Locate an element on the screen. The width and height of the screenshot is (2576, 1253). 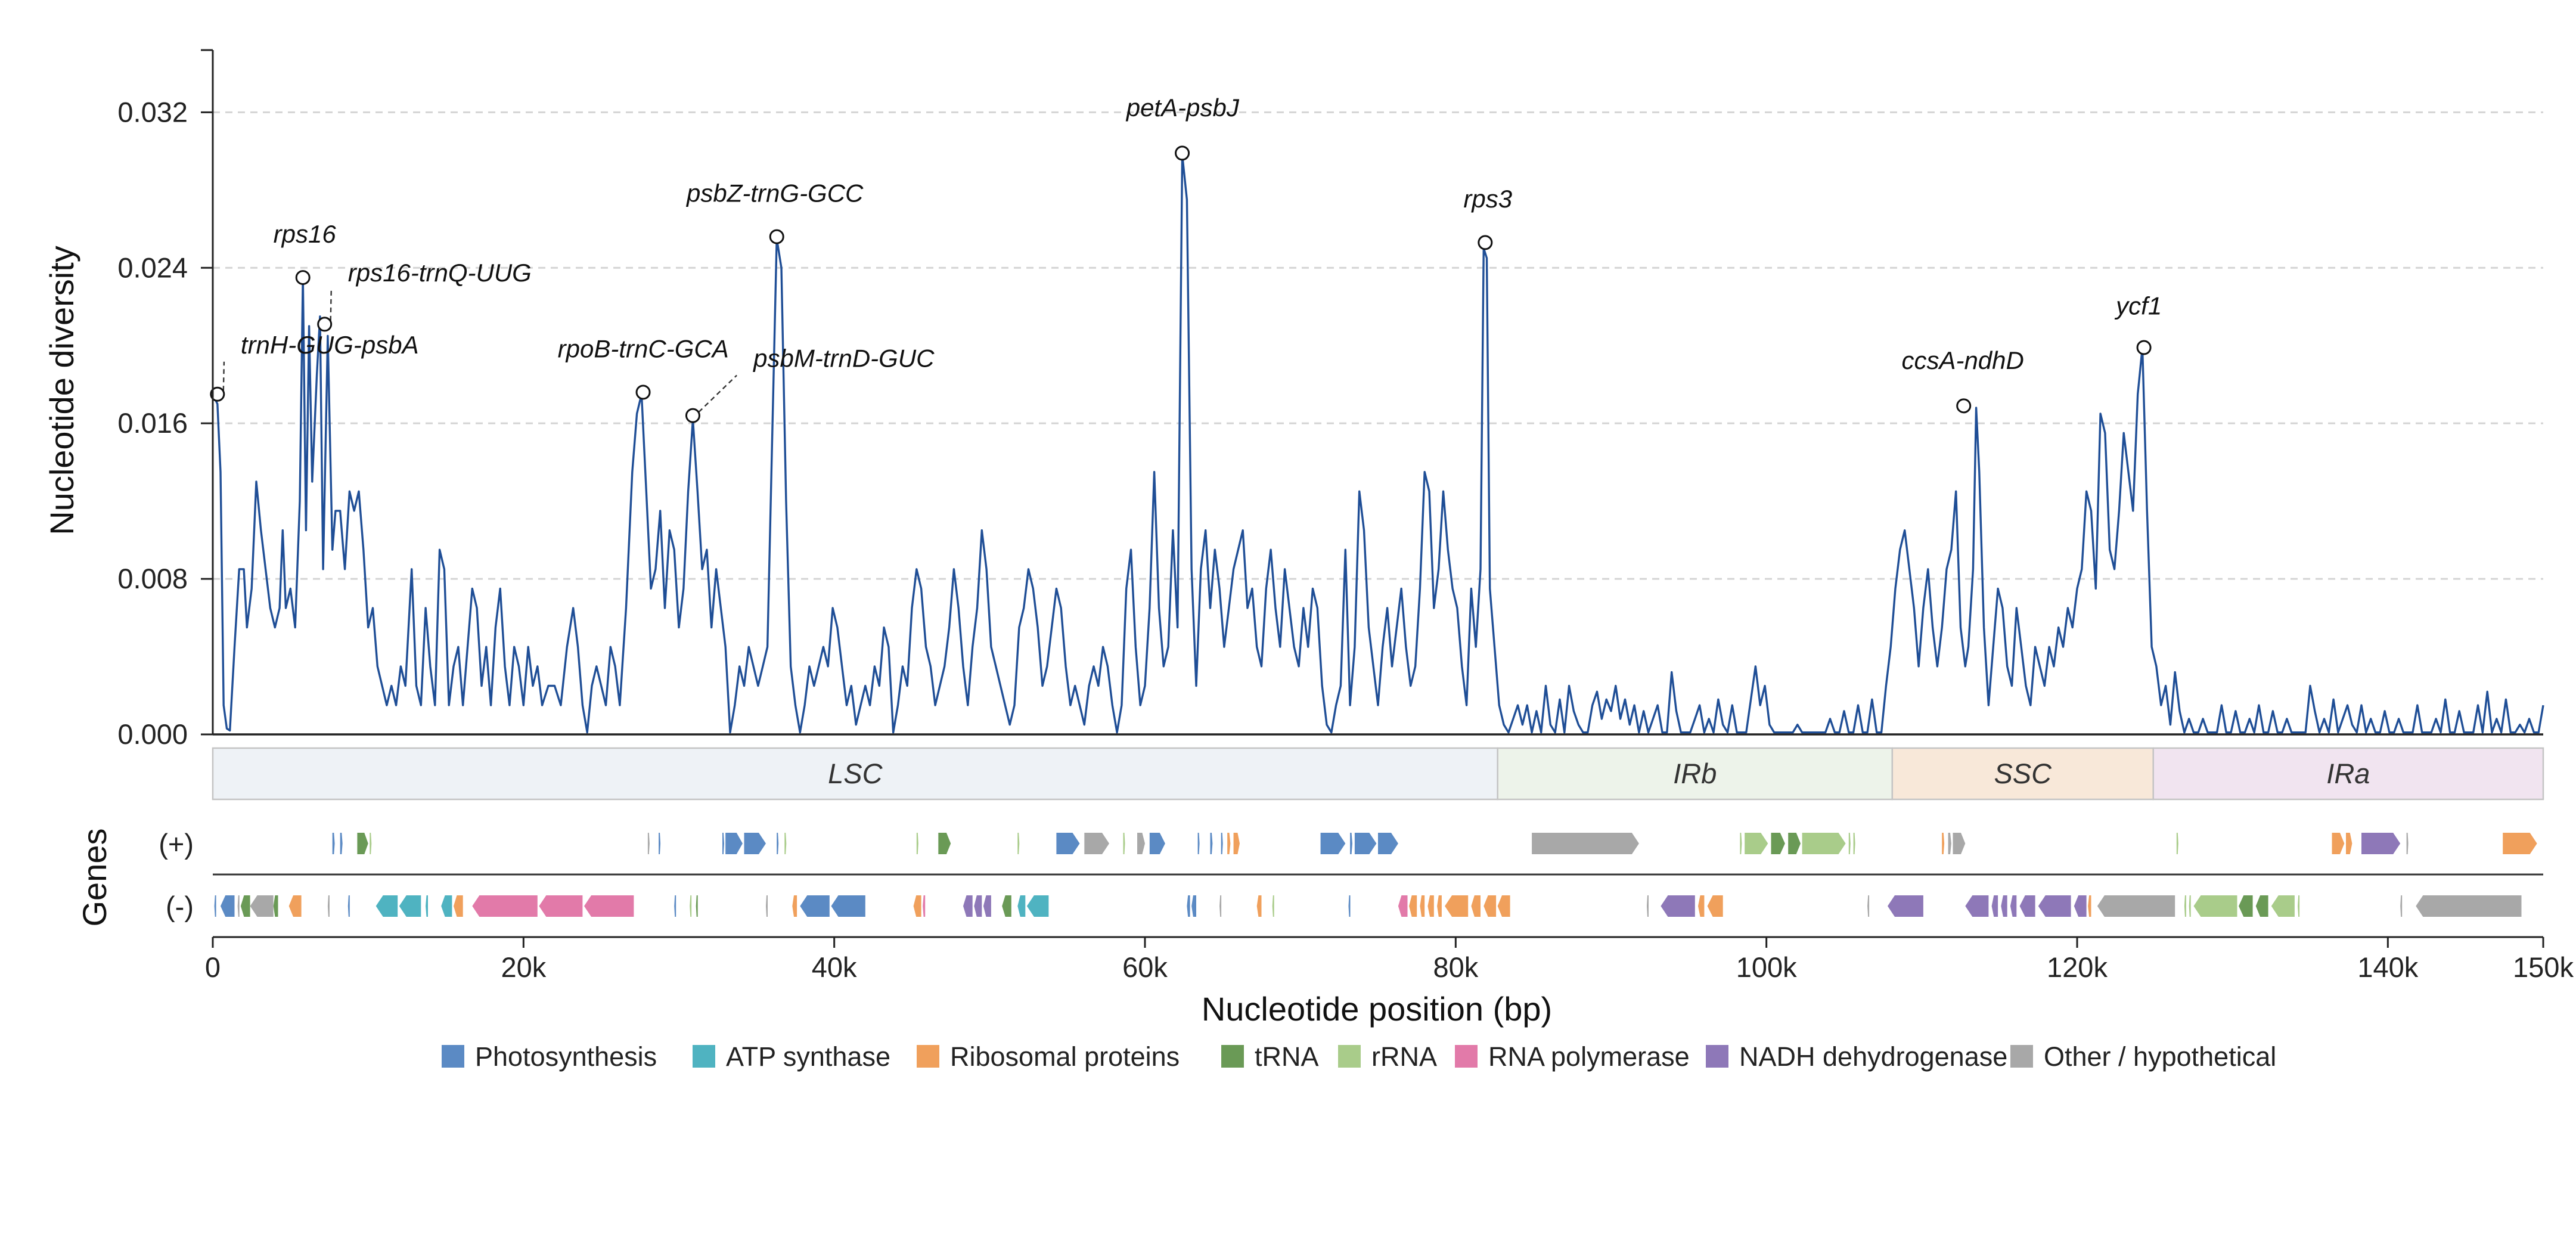
region-irb is located at coordinates (1696, 774).